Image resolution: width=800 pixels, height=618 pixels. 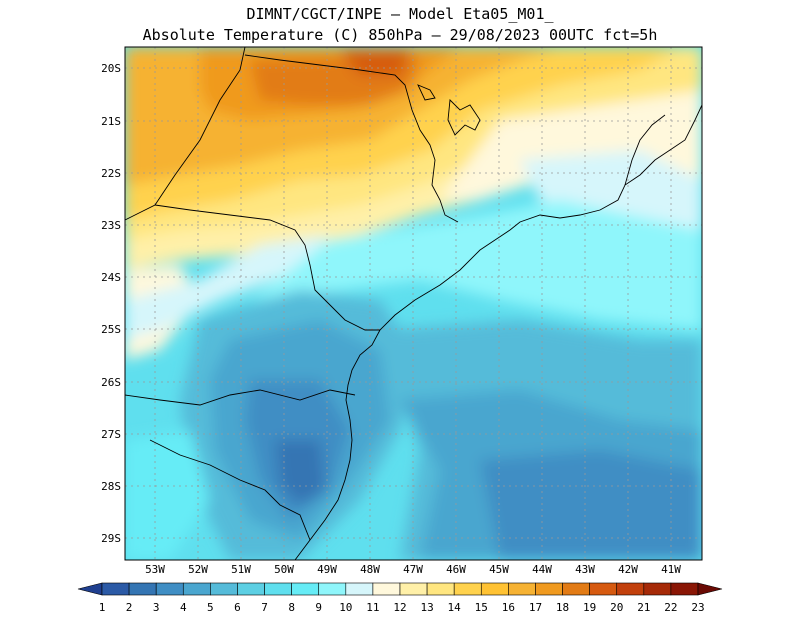 I want to click on lat-label: 23S, so click(x=111, y=225).